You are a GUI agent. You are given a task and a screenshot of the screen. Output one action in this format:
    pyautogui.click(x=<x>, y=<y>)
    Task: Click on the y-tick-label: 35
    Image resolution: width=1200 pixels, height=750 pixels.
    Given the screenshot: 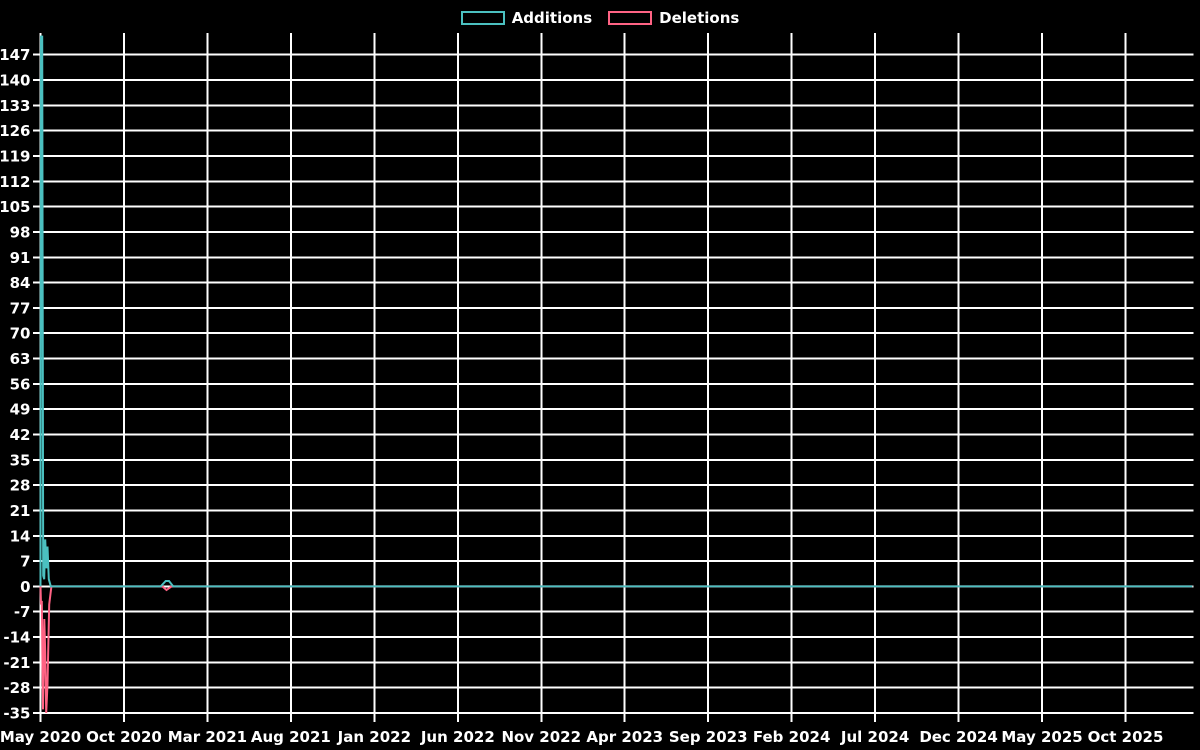 What is the action you would take?
    pyautogui.click(x=20, y=460)
    